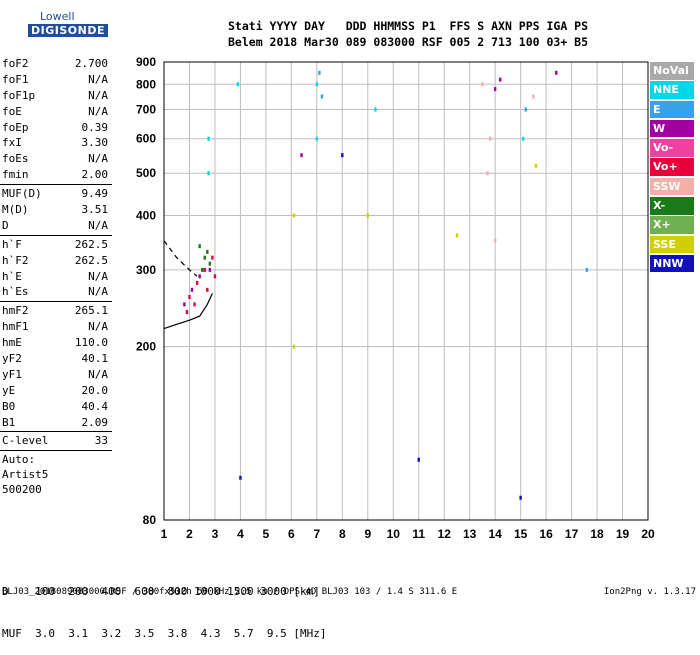 Image resolution: width=700 pixels, height=655 pixels. What do you see at coordinates (56, 311) in the screenshot?
I see `param-row: hmF2 265.1` at bounding box center [56, 311].